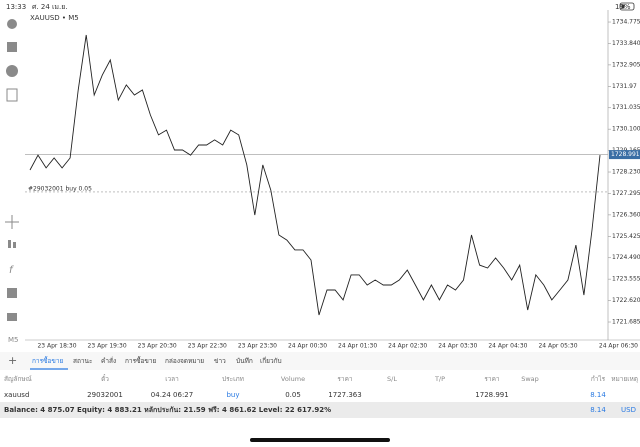 Image resolution: width=640 pixels, height=447 pixels. I want to click on column-header: ตั๋ว, so click(105, 378).